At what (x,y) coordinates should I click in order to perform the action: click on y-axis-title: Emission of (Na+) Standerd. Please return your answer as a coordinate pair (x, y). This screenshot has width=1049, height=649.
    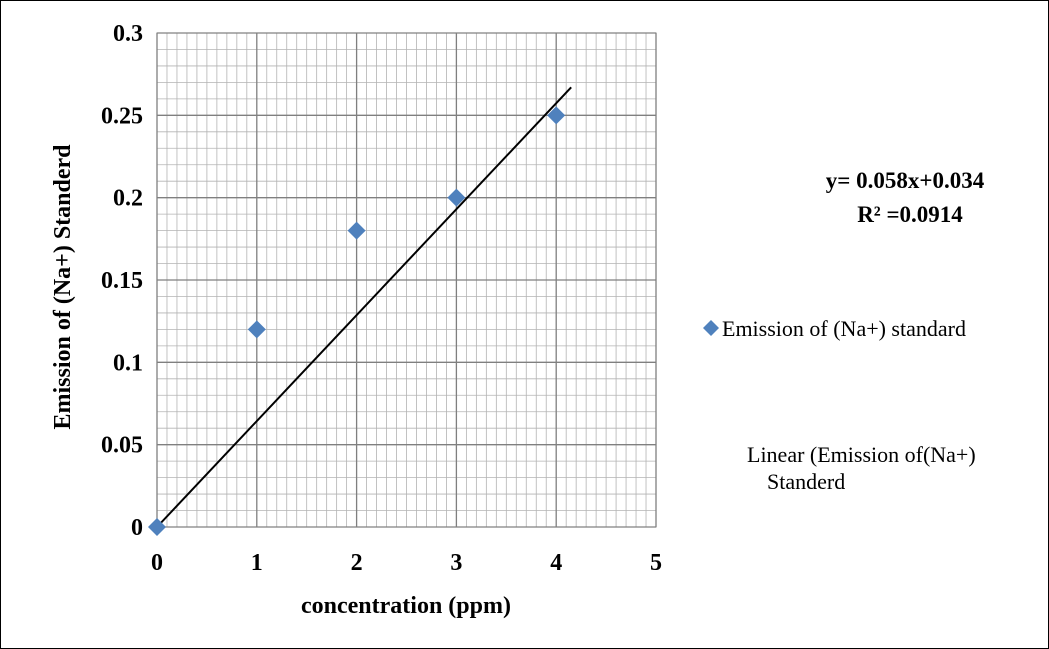
    Looking at the image, I should click on (63, 287).